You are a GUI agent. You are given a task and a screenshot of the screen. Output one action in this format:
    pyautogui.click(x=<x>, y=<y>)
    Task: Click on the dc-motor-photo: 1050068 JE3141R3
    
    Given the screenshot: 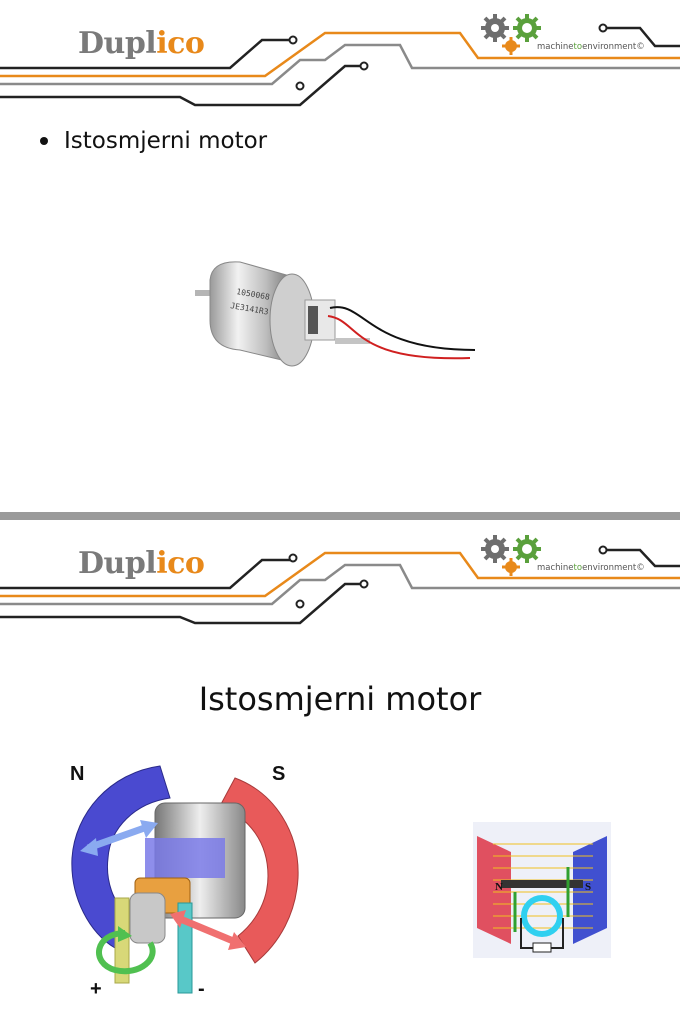 What is the action you would take?
    pyautogui.click(x=335, y=314)
    